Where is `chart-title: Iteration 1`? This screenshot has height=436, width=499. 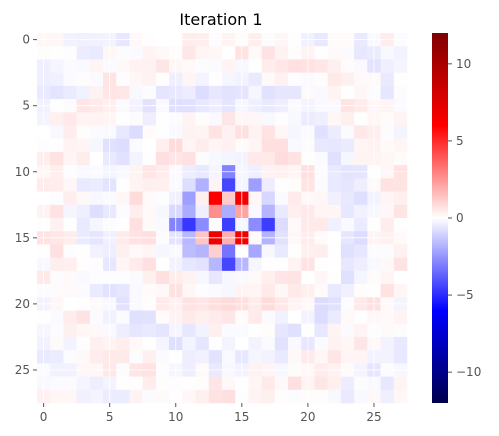 chart-title: Iteration 1 is located at coordinates (220, 19).